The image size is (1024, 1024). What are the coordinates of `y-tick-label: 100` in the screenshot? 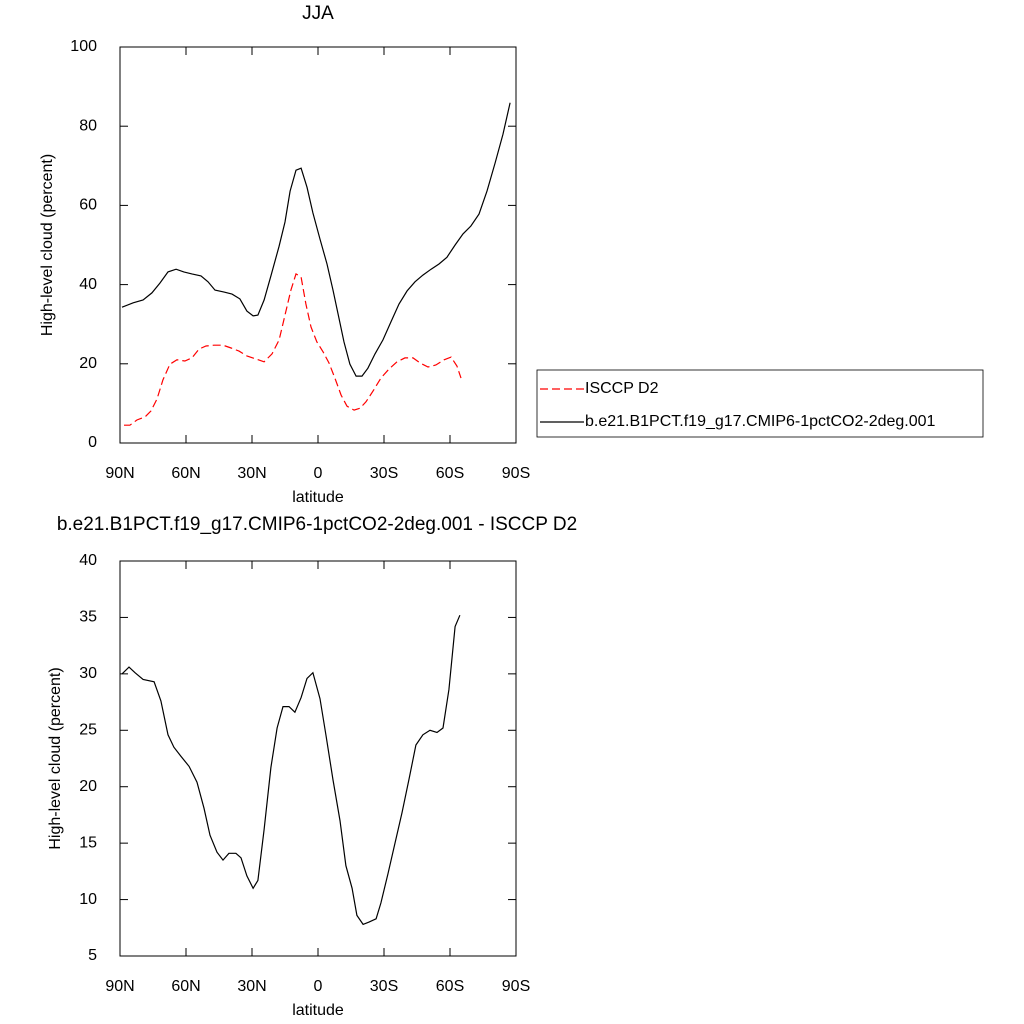 It's located at (83, 46).